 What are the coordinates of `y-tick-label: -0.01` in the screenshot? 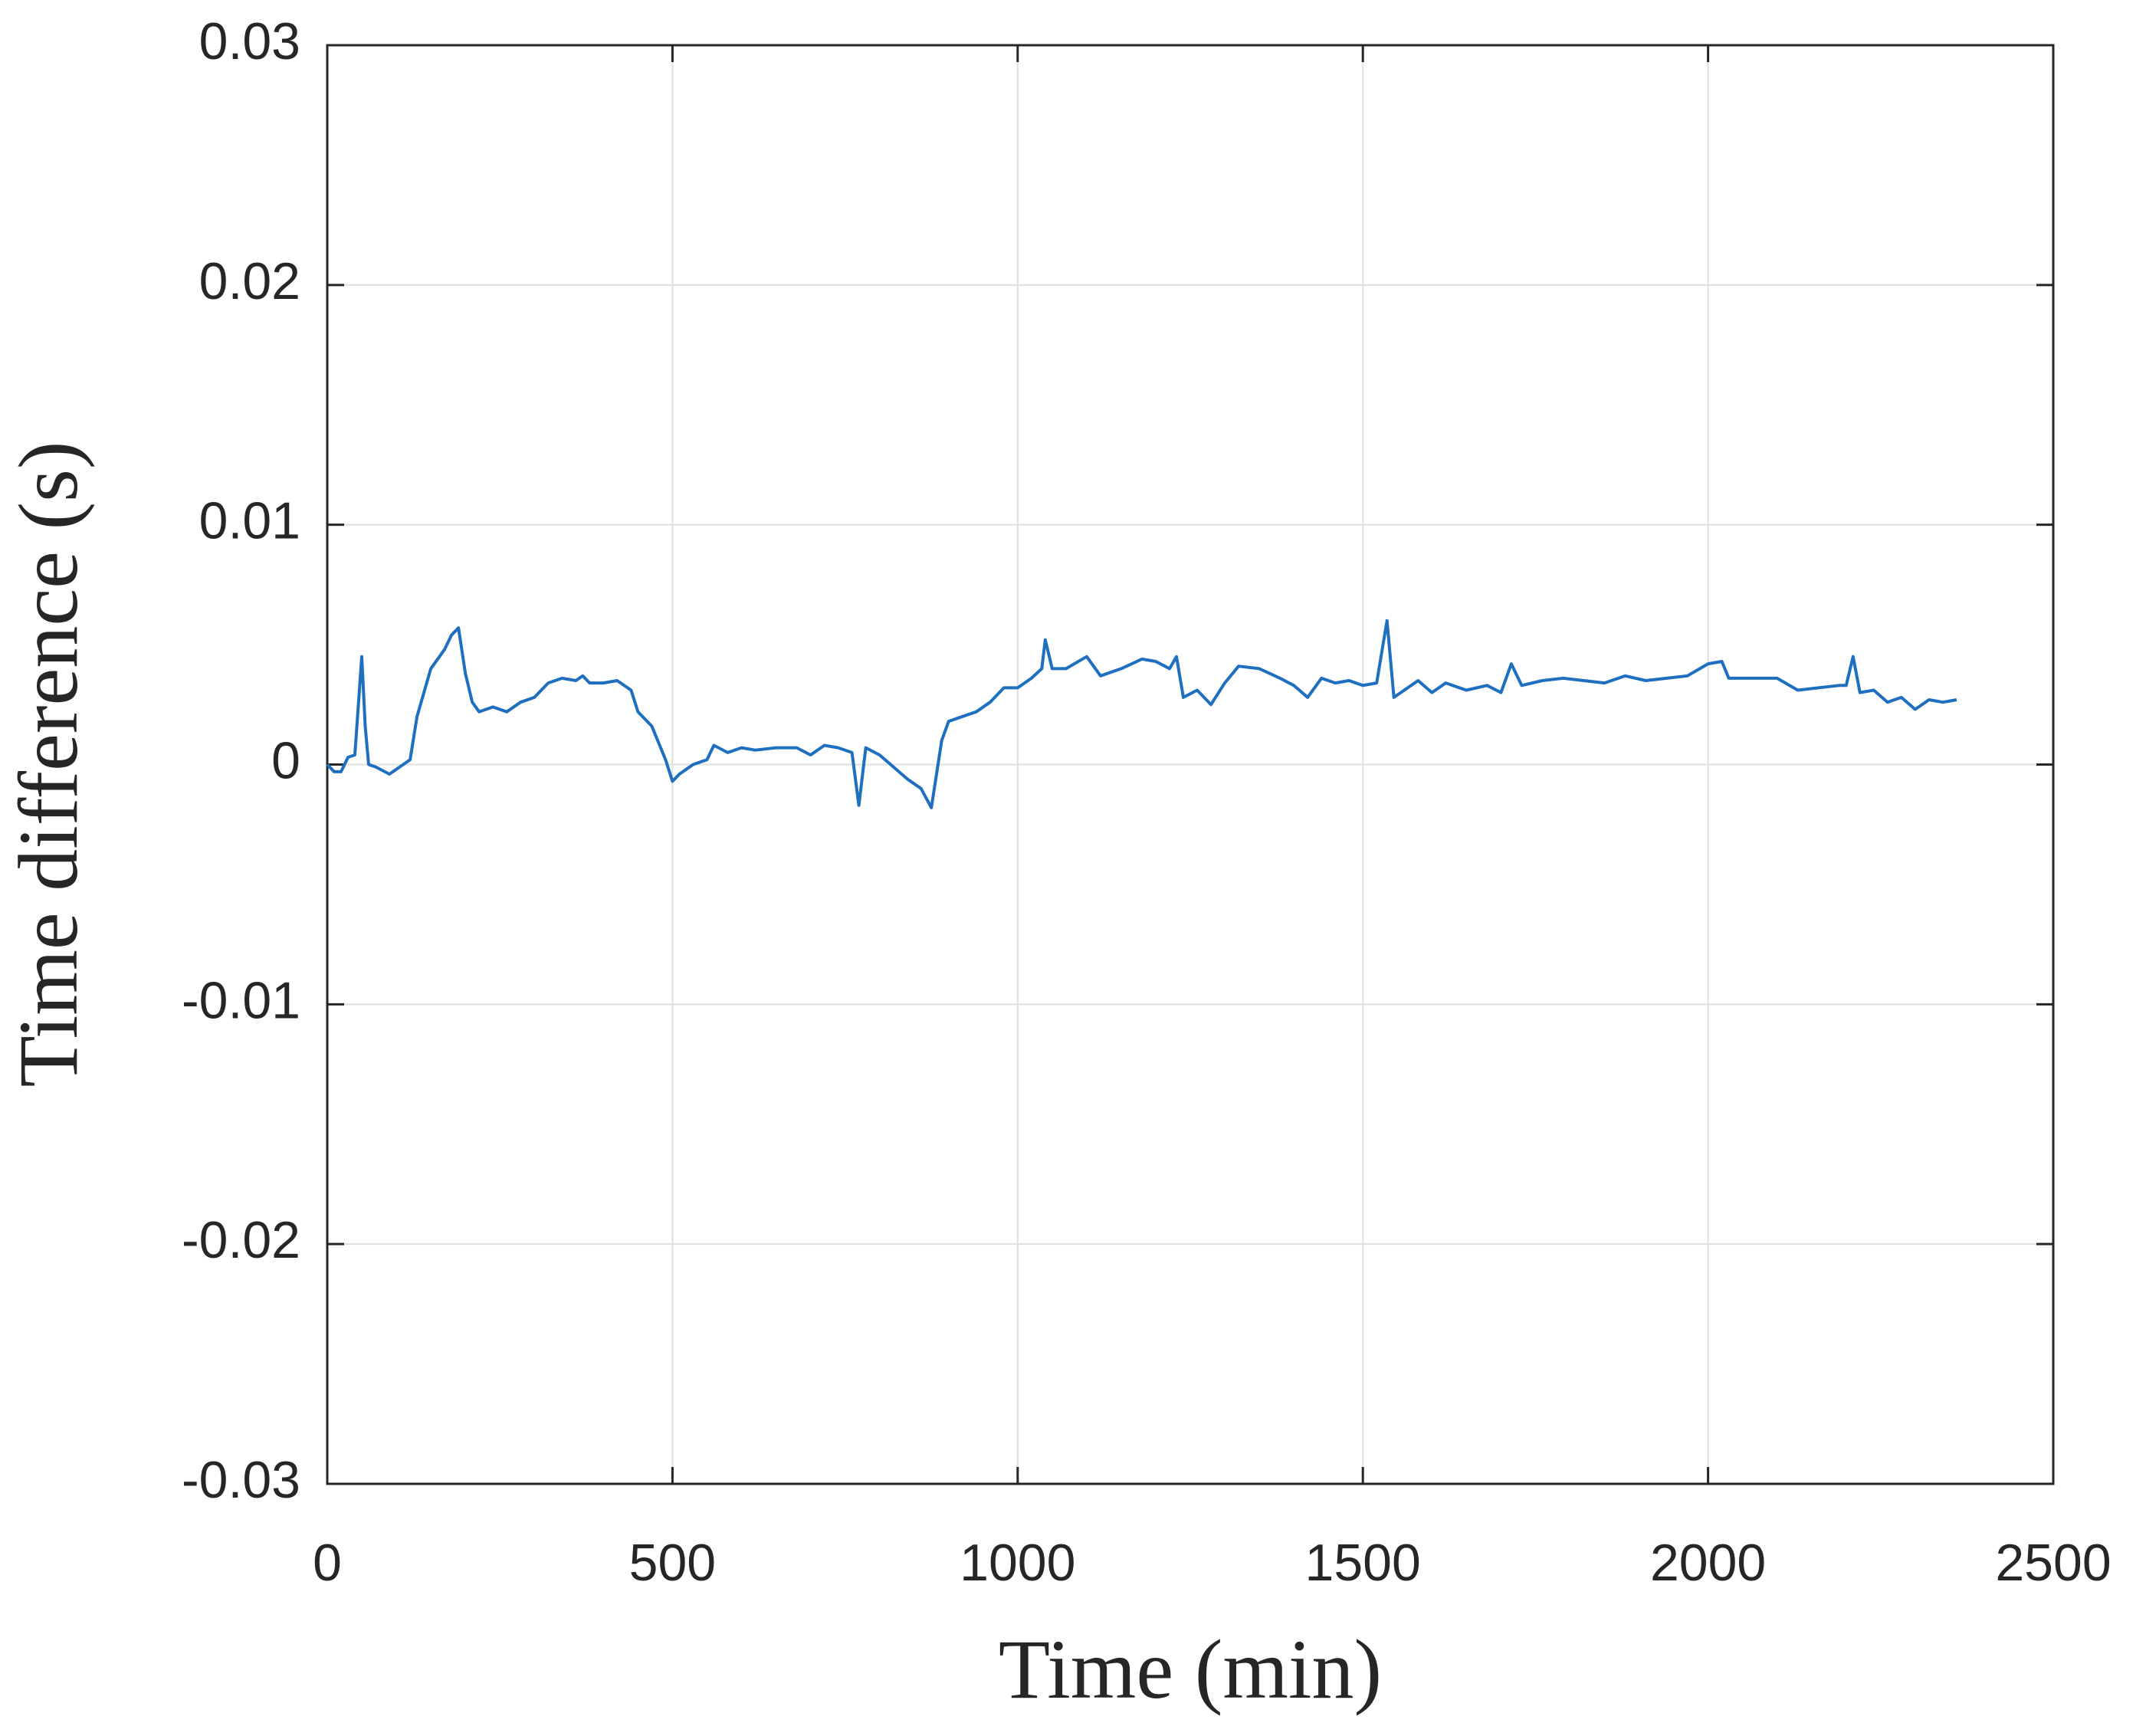 It's located at (241, 1000).